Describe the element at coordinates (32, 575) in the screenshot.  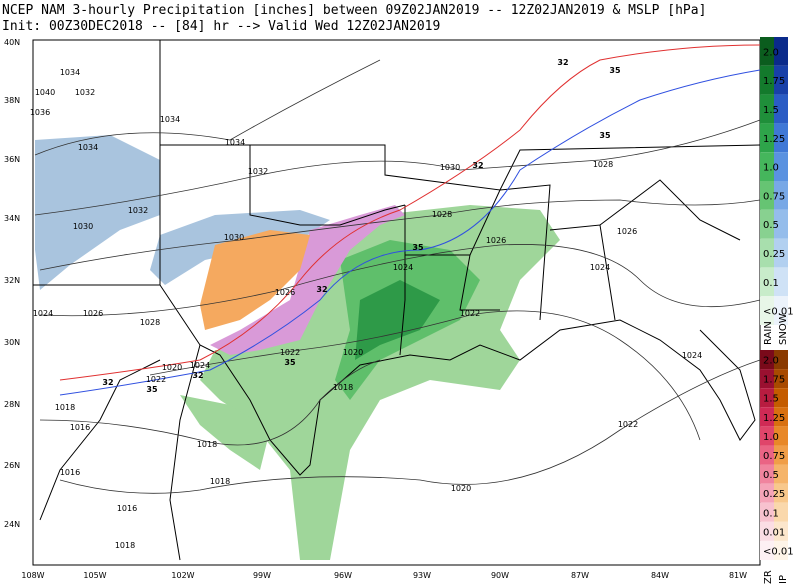
I see `lon-label: 108W` at that location.